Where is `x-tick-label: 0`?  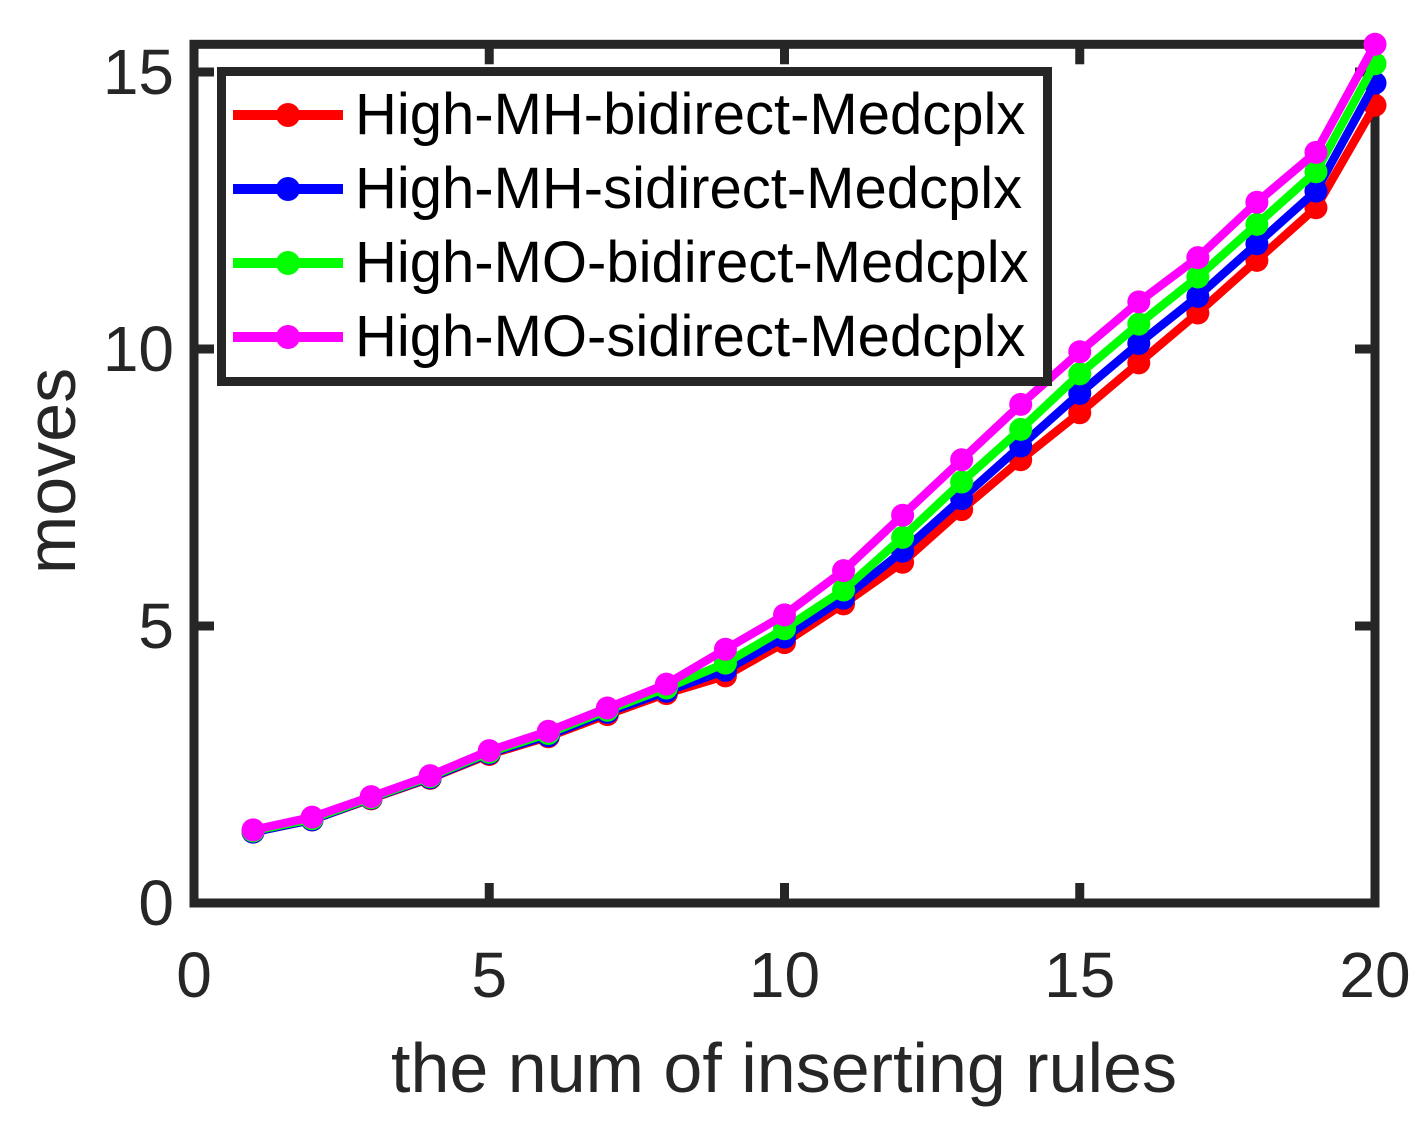
x-tick-label: 0 is located at coordinates (194, 975).